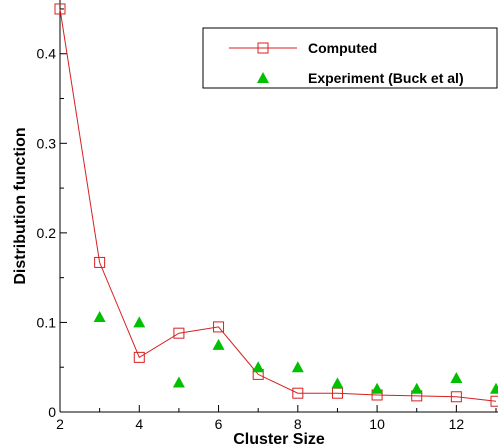 The width and height of the screenshot is (498, 445). What do you see at coordinates (457, 424) in the screenshot?
I see `x-tick-label: 12` at bounding box center [457, 424].